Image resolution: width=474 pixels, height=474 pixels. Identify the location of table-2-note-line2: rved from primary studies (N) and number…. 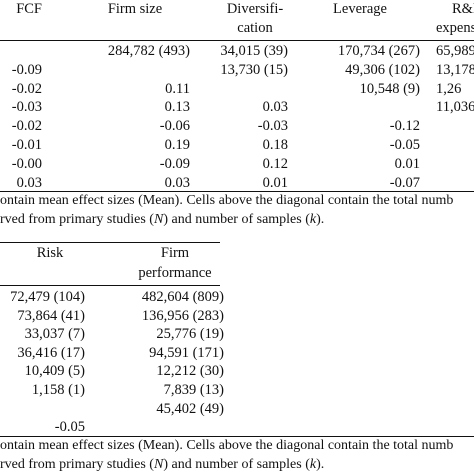
(162, 464).